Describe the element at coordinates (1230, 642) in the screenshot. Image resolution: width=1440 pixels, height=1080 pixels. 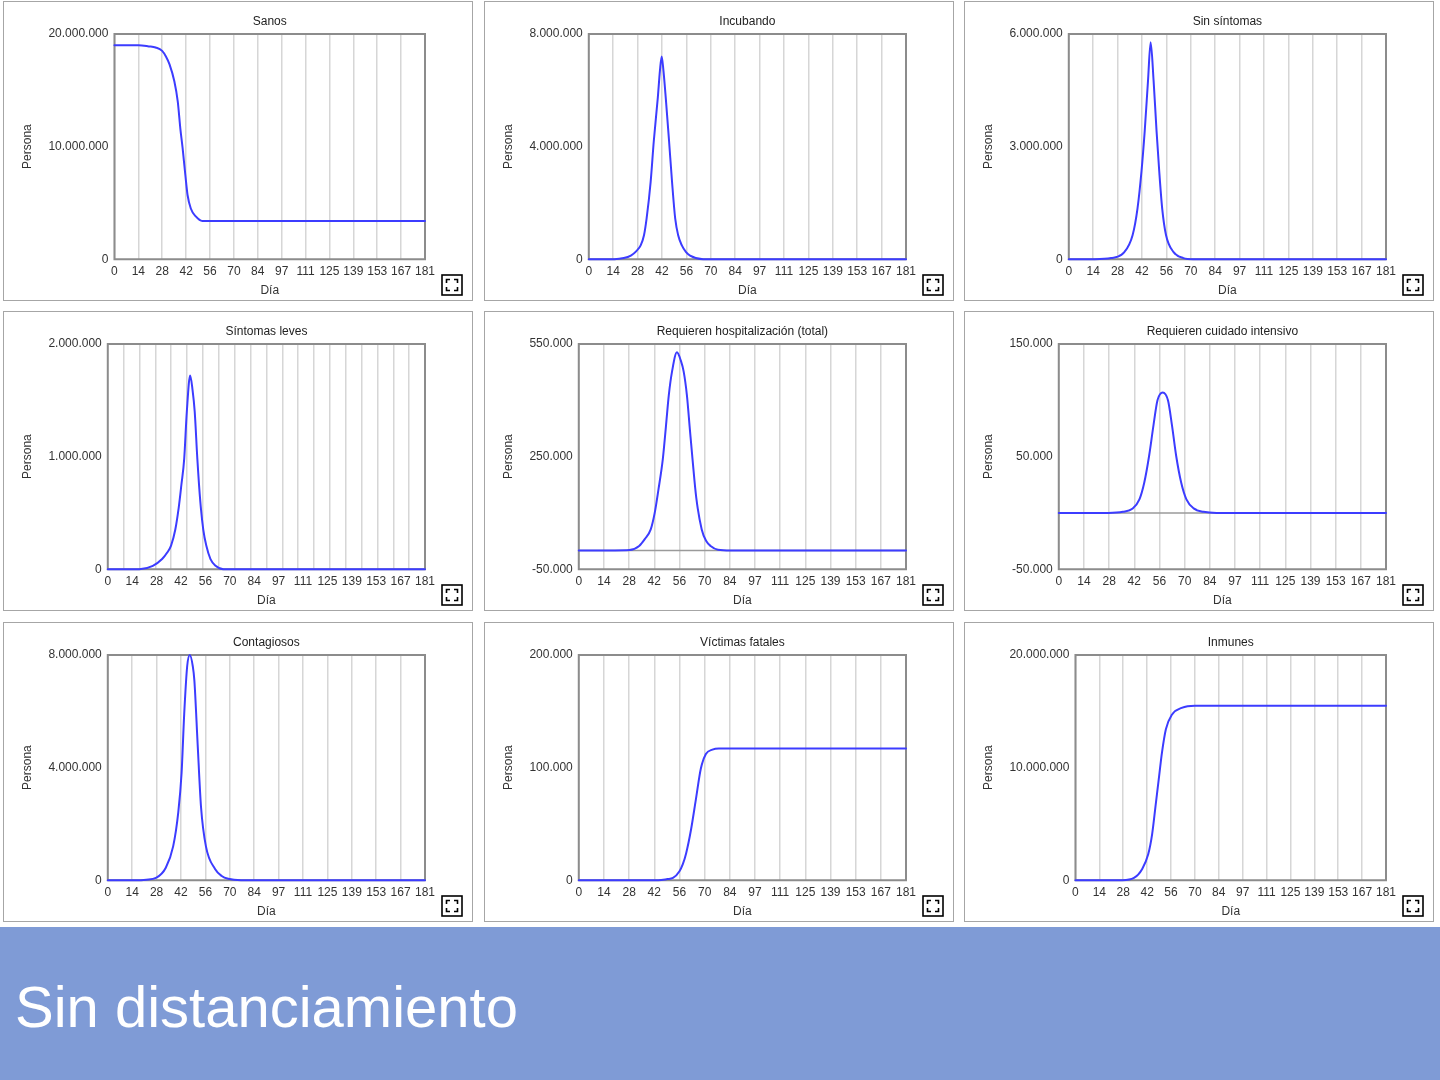
I see `chart-title: Inmunes` at that location.